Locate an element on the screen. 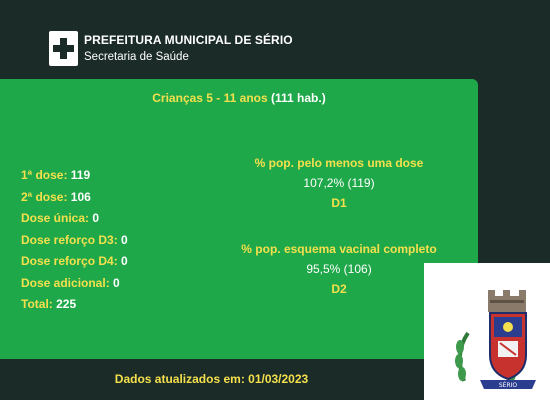 The image size is (550, 400). dose-row-second: 2ª dose: 106 is located at coordinates (74, 198).